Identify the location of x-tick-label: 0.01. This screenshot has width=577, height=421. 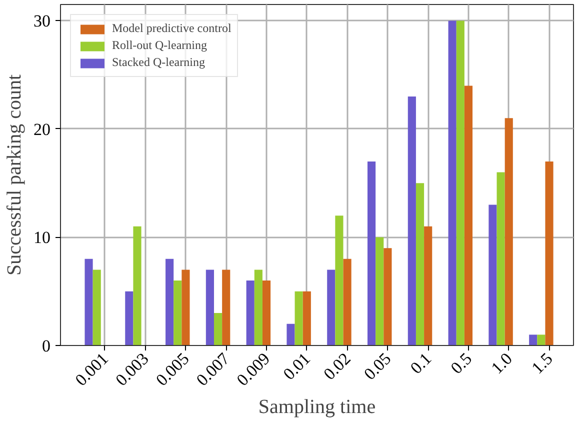
(296, 366).